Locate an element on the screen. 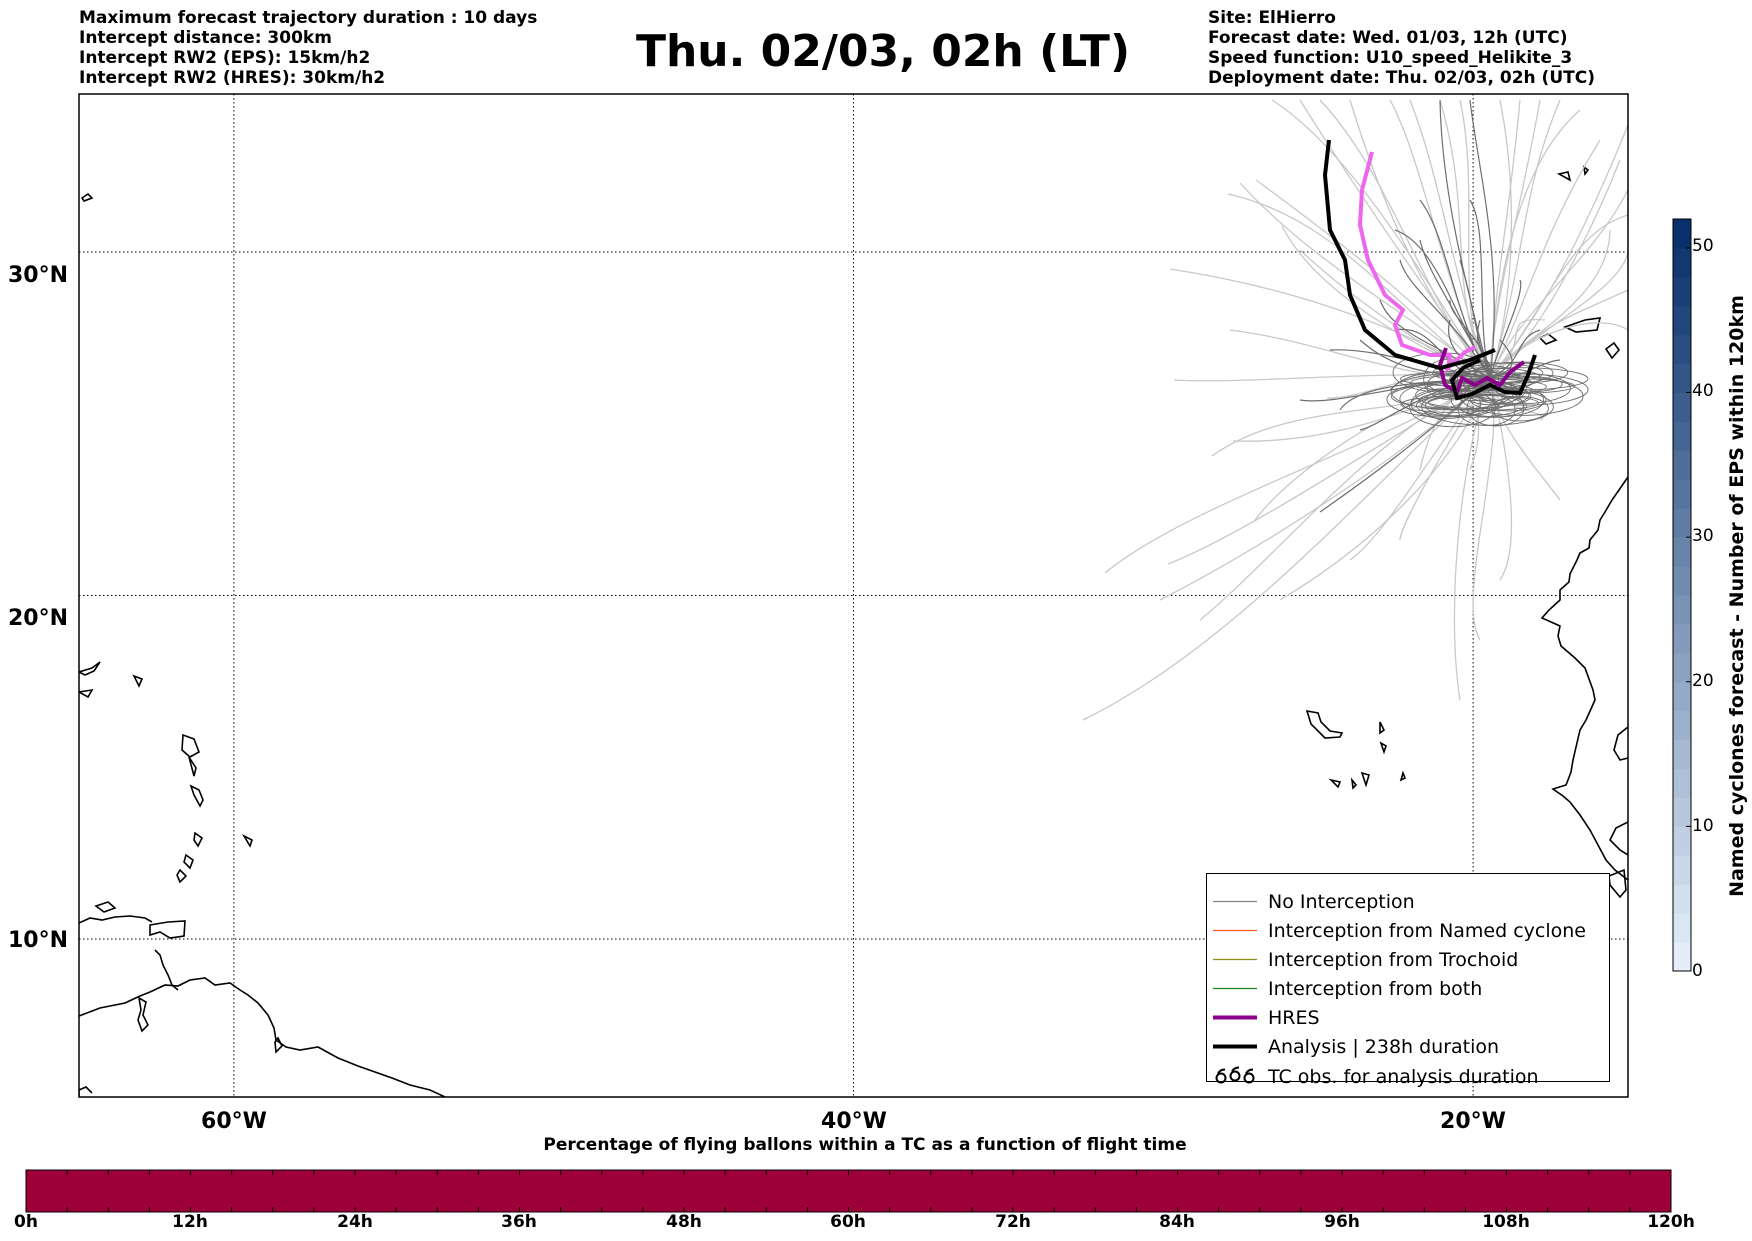 Image resolution: width=1752 pixels, height=1241 pixels. legend-label: Interception from Named cyclone is located at coordinates (1427, 930).